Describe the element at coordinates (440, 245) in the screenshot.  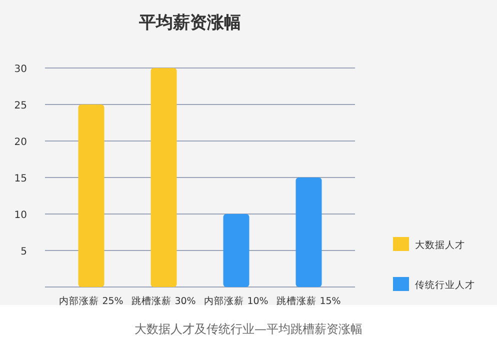
I see `legend-label: 大数据人才` at that location.